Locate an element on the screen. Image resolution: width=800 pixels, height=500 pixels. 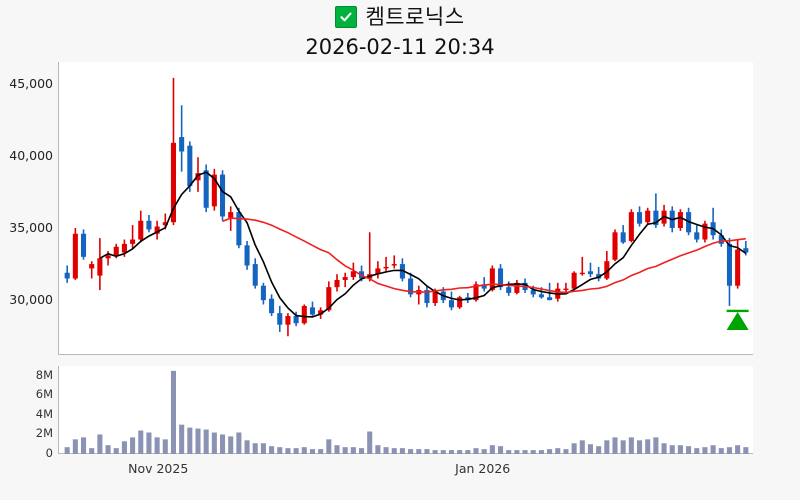
volume-chart-canvas is located at coordinates (406, 412).